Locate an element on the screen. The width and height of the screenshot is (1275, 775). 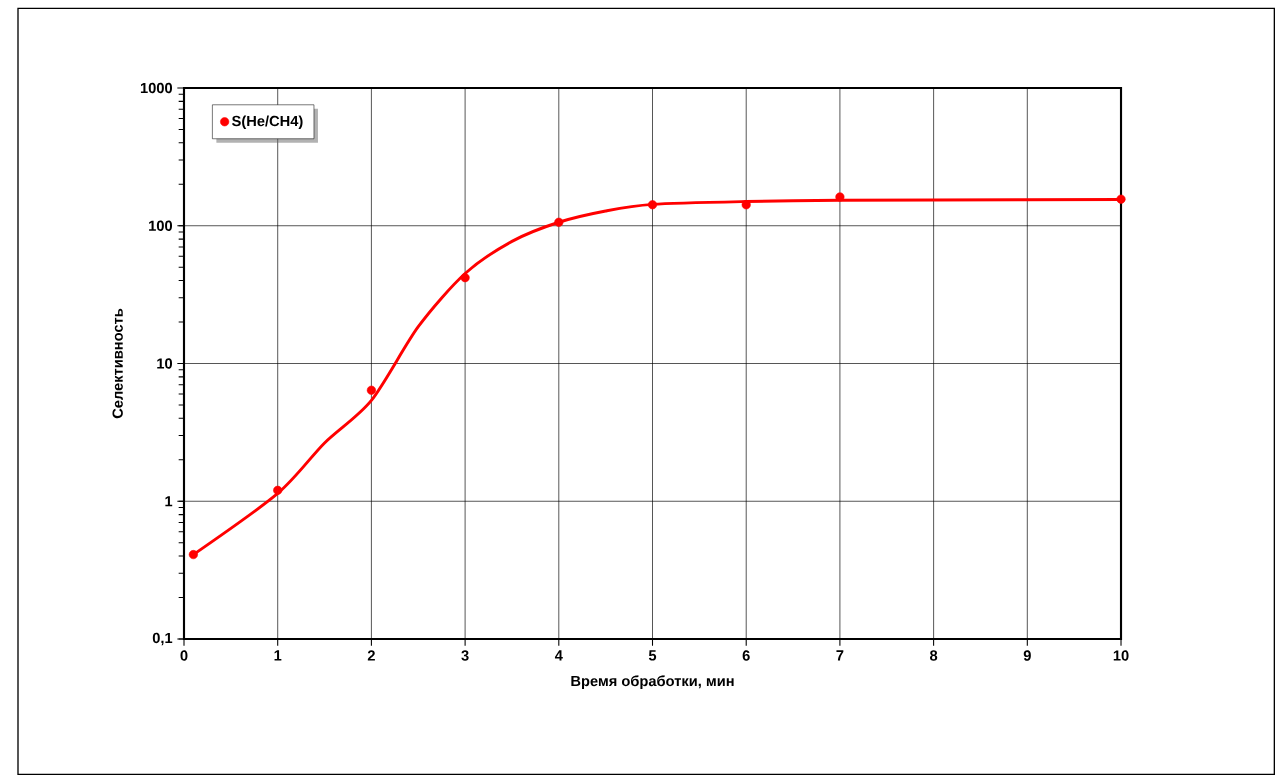
x-tick-label: 8 is located at coordinates (933, 655).